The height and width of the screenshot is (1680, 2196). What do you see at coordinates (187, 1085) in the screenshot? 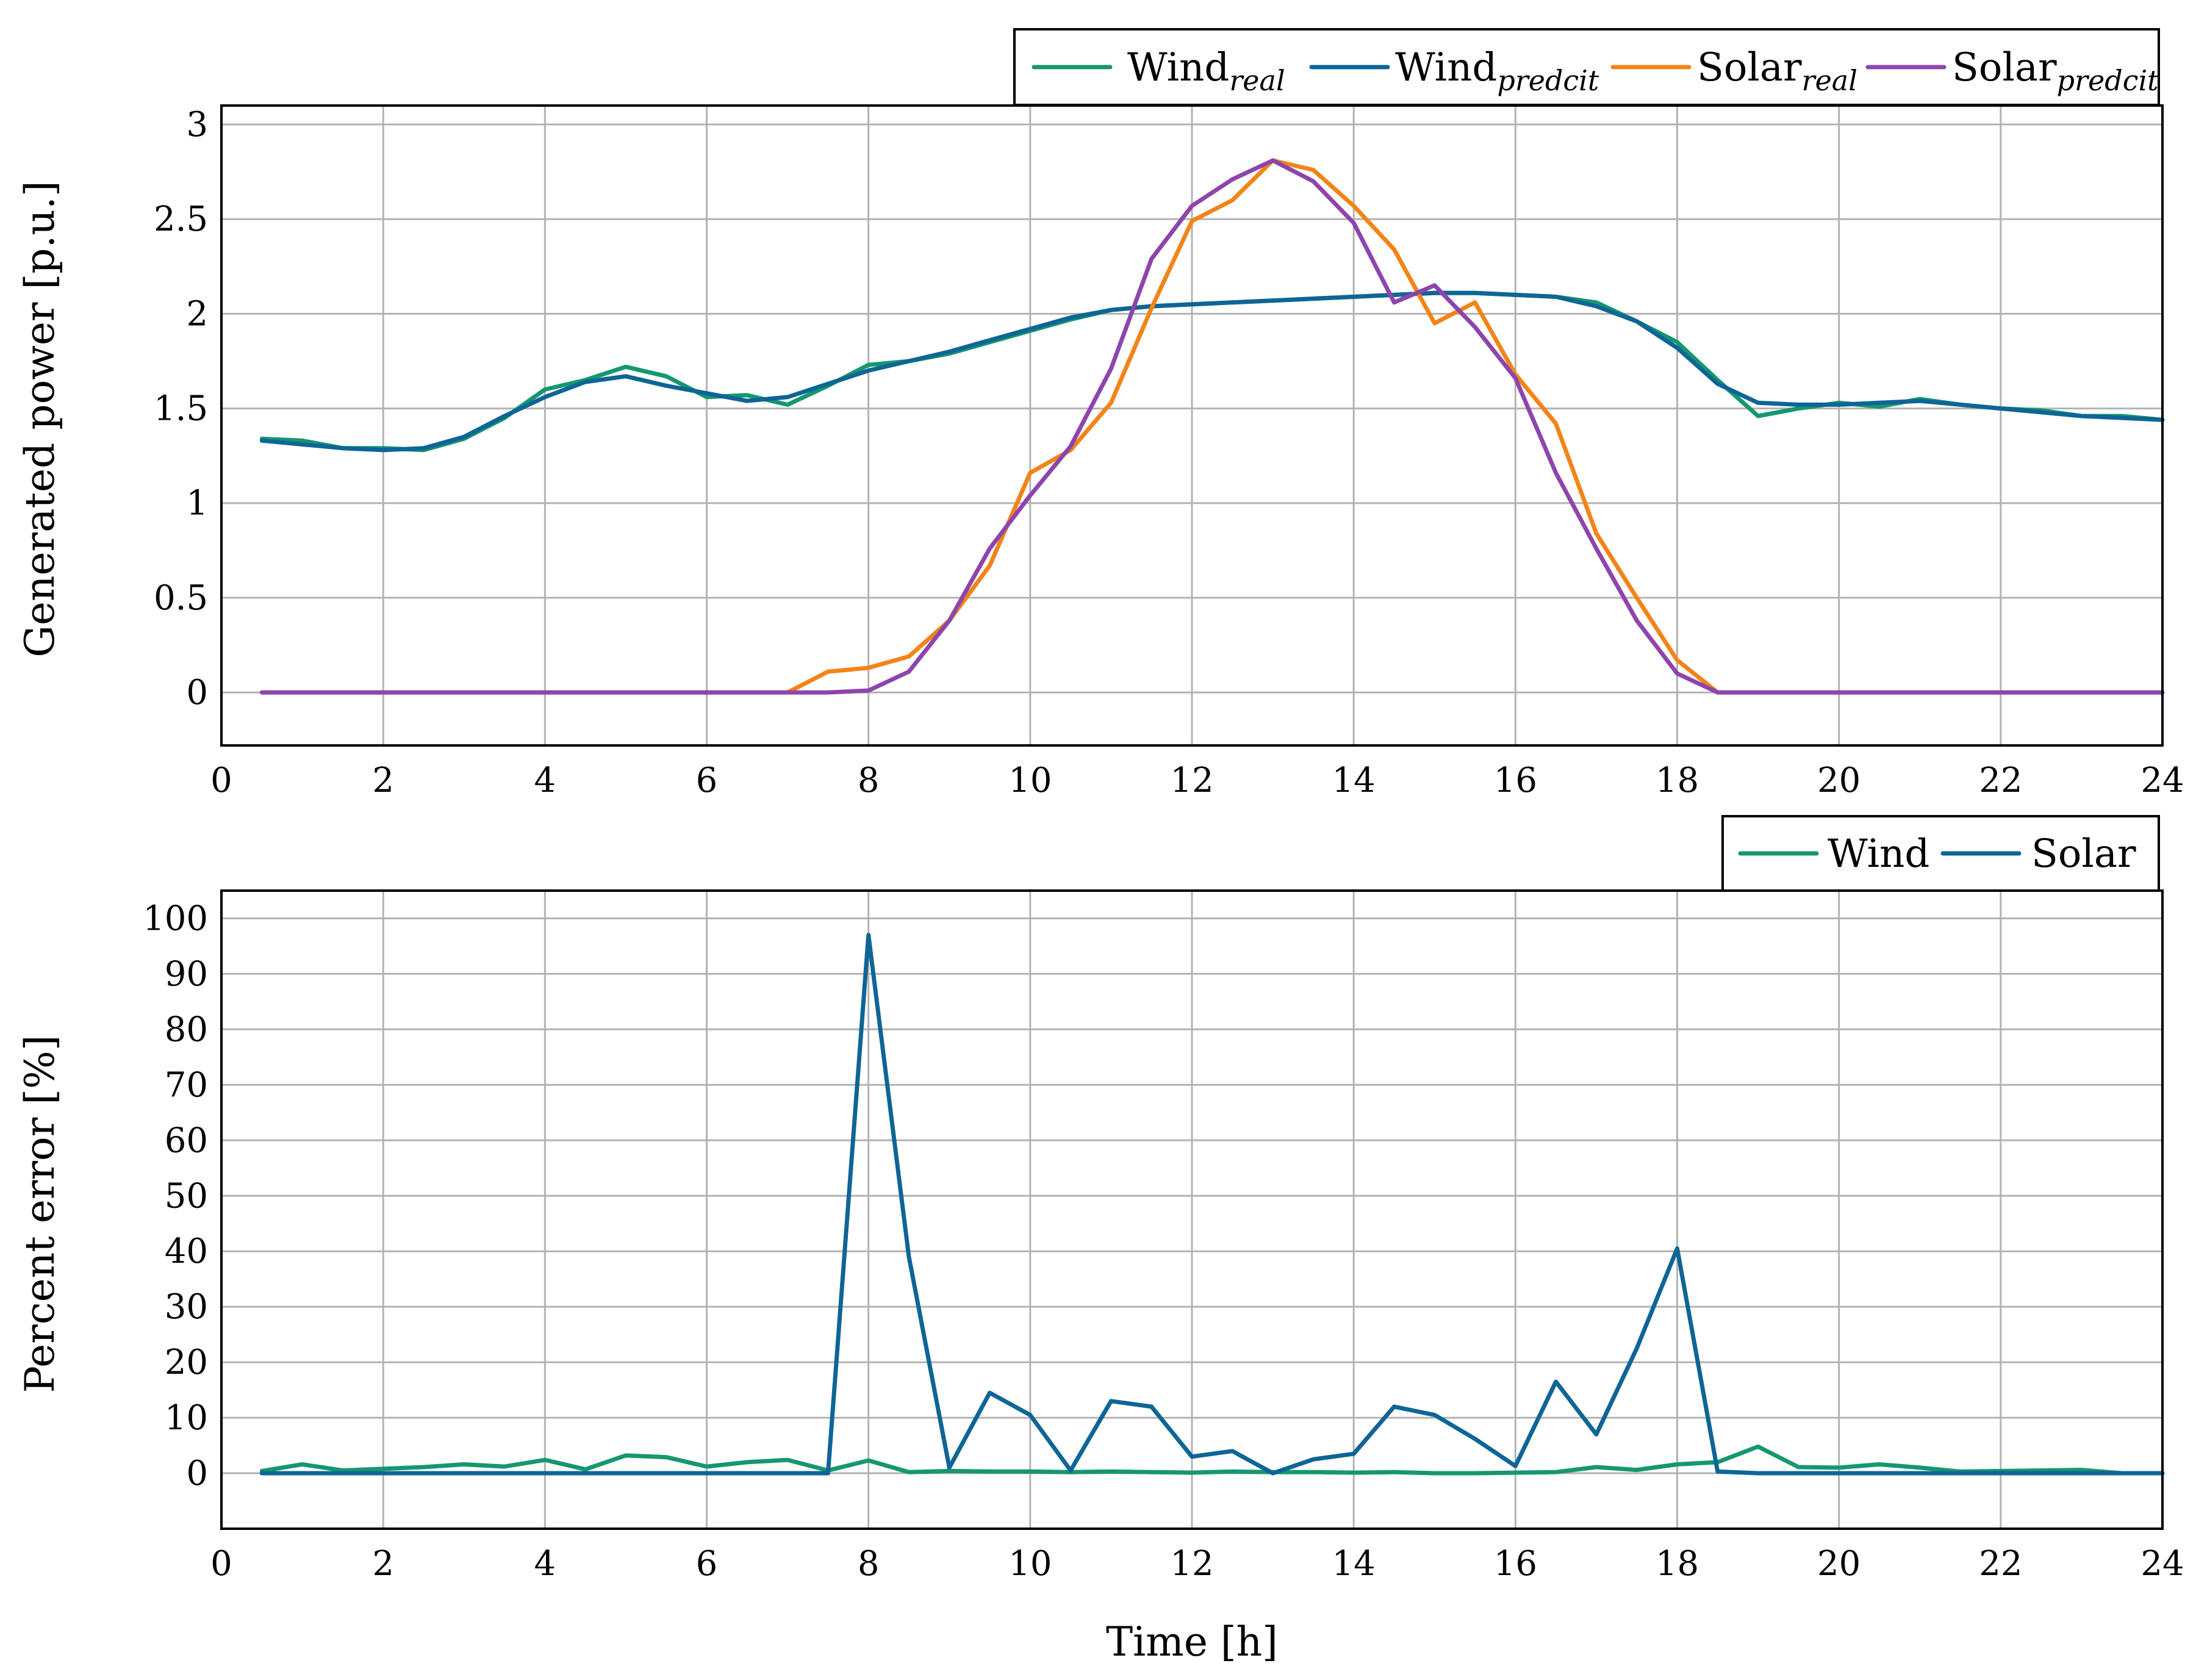
I see `y-tick-label: 70` at bounding box center [187, 1085].